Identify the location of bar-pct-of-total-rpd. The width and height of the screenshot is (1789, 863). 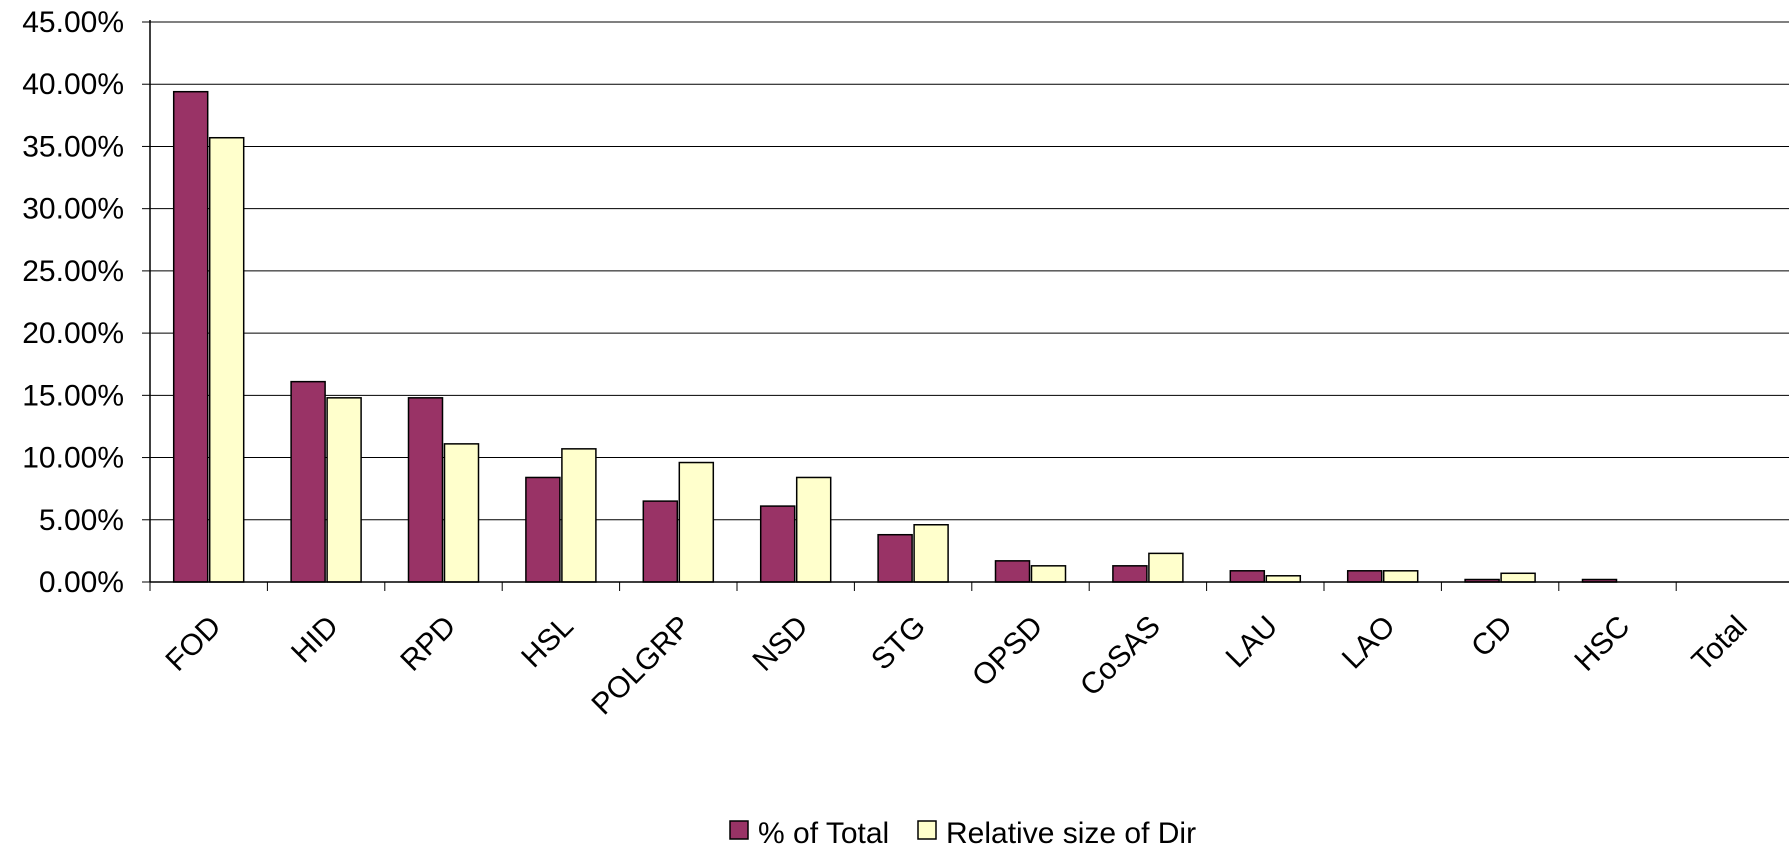
(425, 490).